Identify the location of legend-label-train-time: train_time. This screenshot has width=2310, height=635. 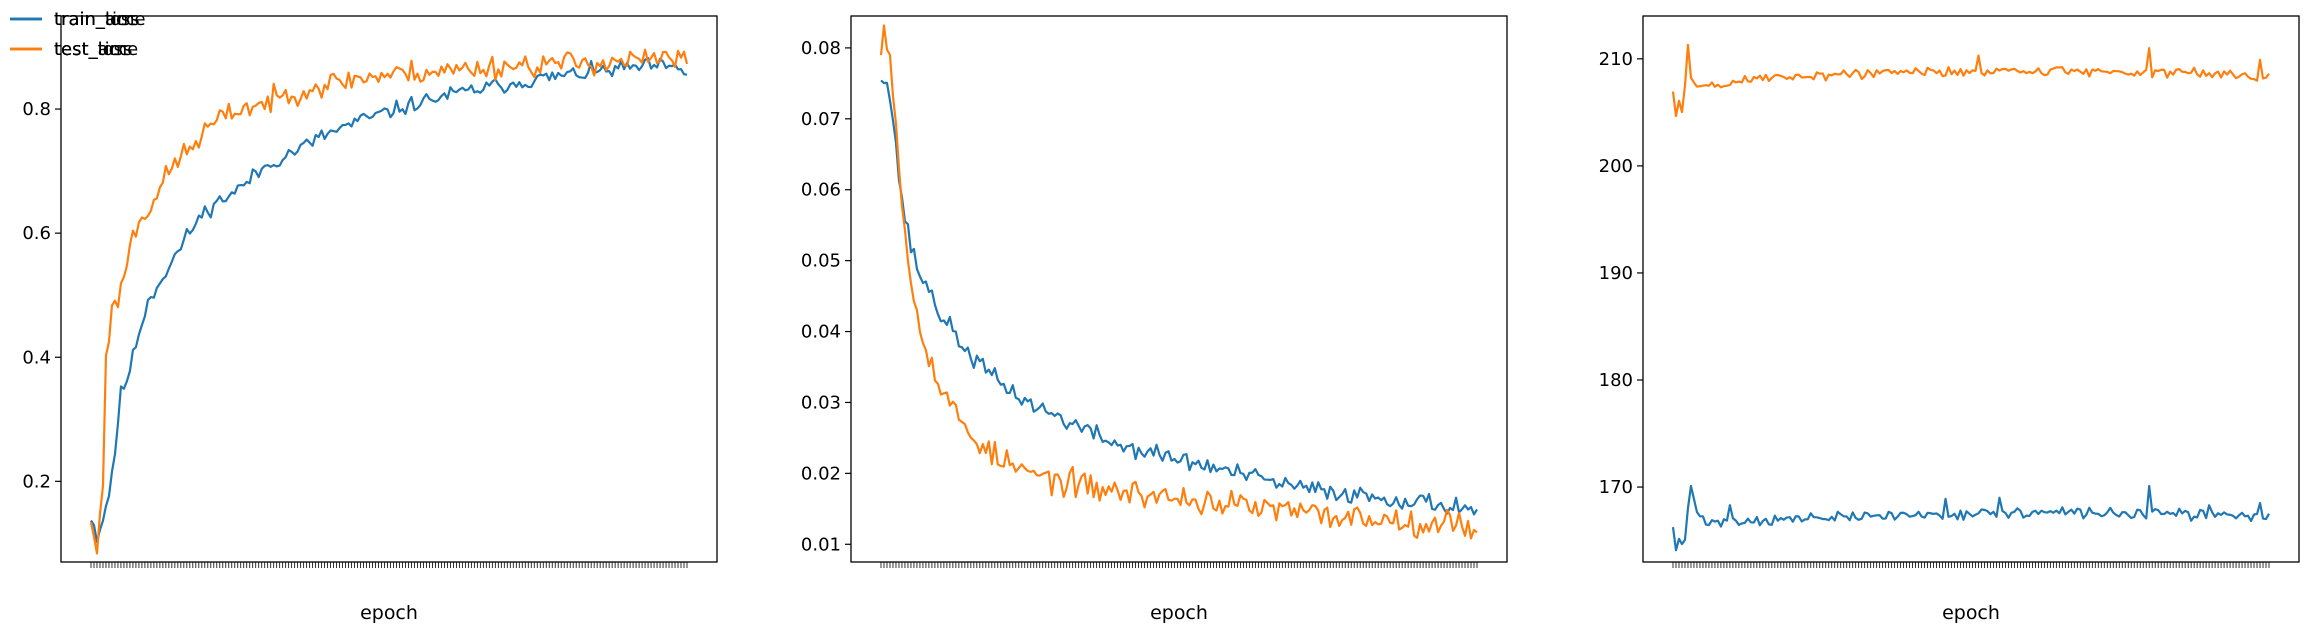
(100, 19).